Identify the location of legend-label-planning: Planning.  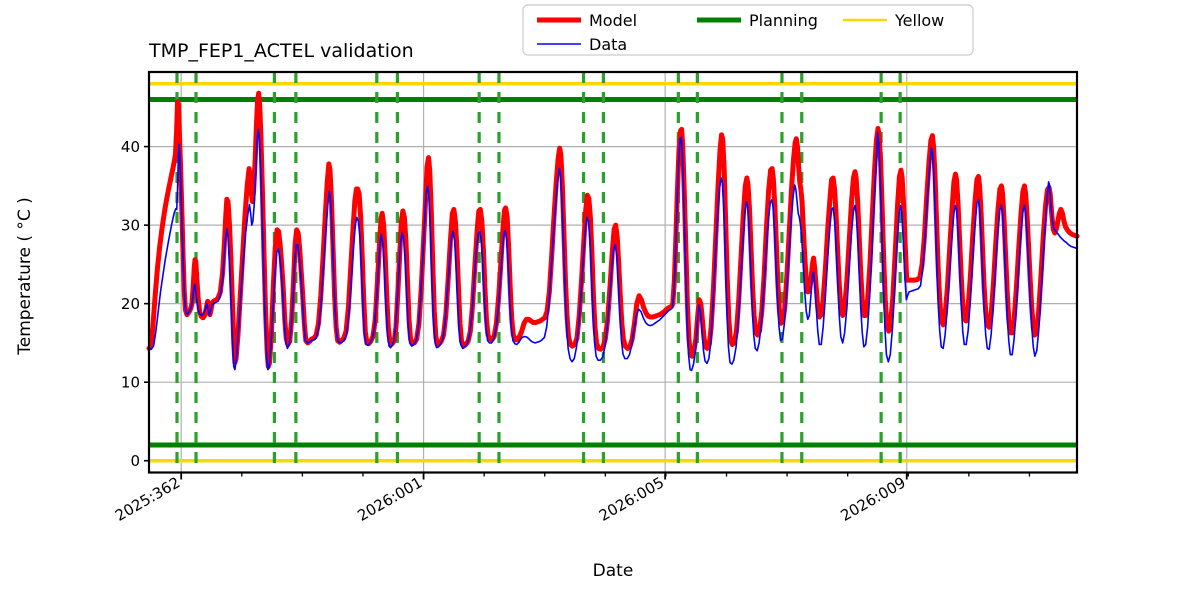
(783, 20).